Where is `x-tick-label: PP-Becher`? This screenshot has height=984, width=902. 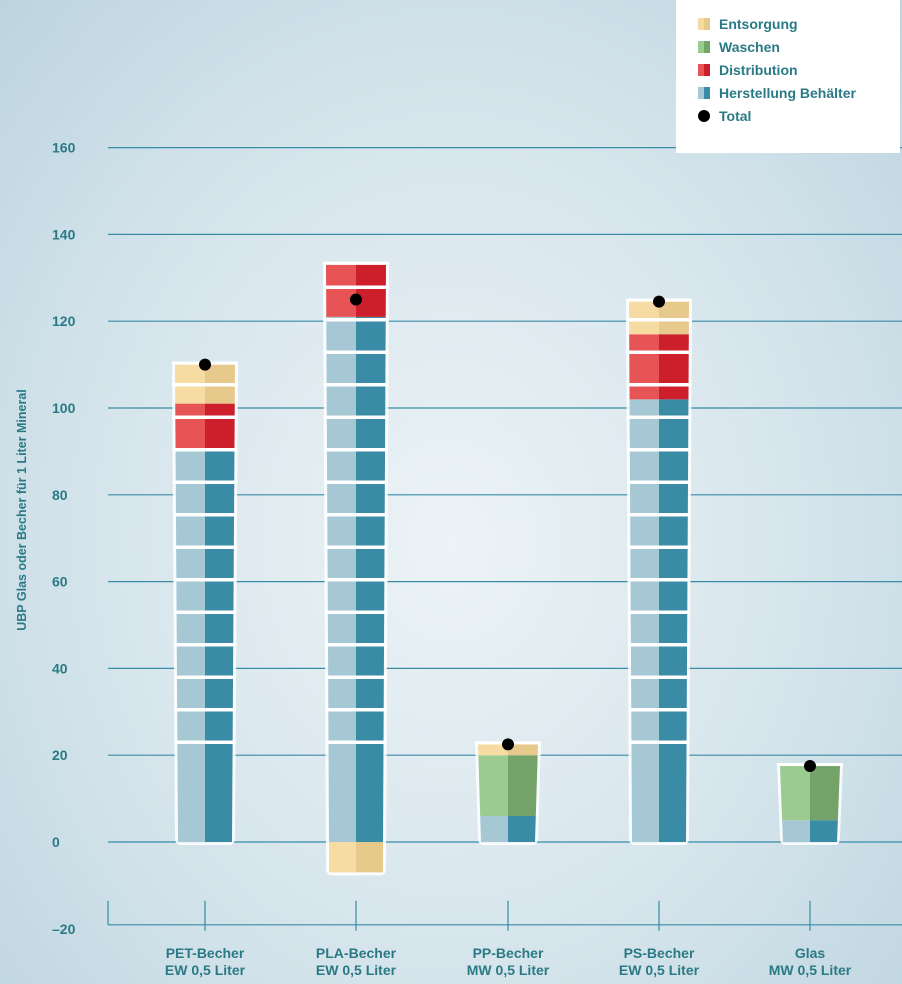
x-tick-label: PP-Becher is located at coordinates (508, 953).